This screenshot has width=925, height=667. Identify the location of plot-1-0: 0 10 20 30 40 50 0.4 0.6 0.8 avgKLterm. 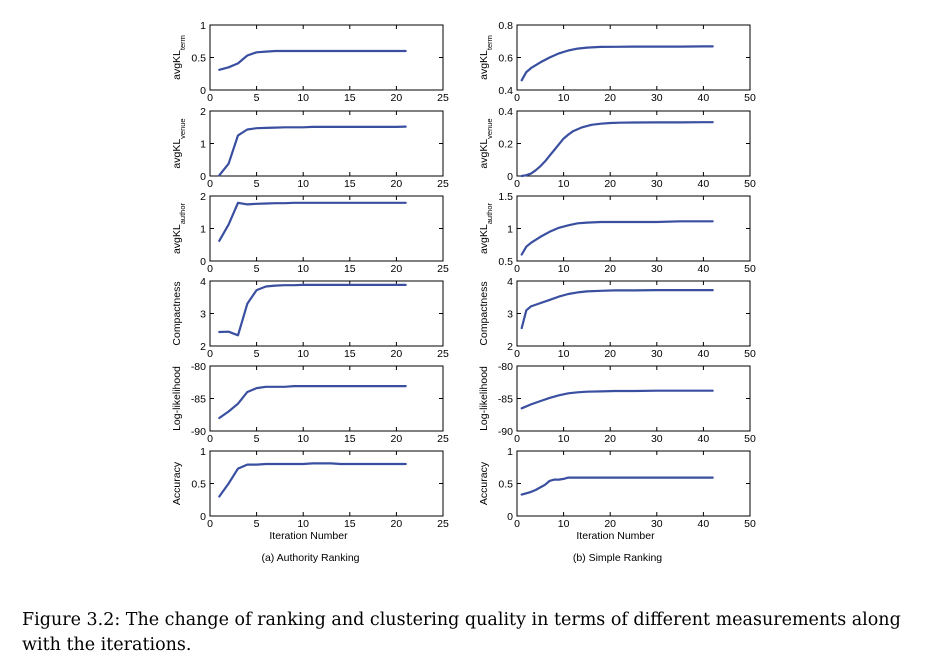
(617, 62).